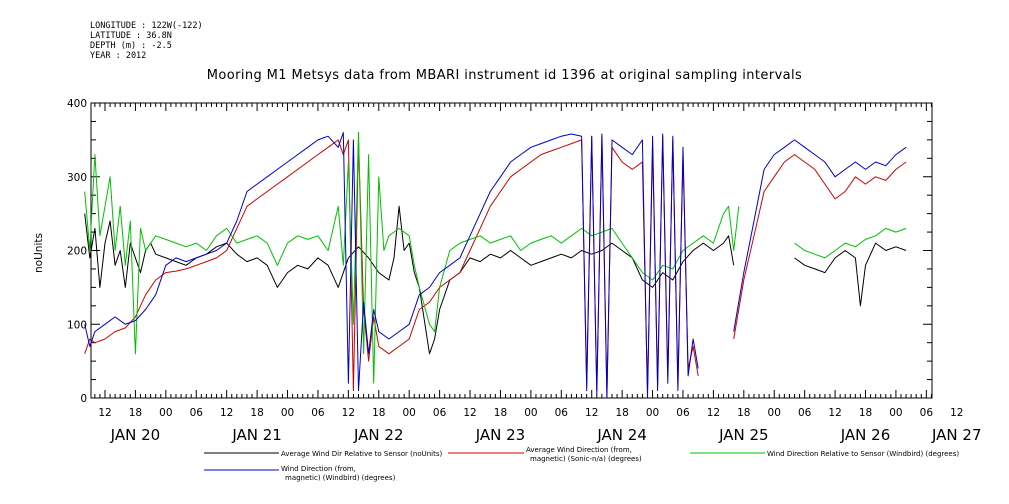  Describe the element at coordinates (77, 104) in the screenshot. I see `y-tick-label: 400` at that location.